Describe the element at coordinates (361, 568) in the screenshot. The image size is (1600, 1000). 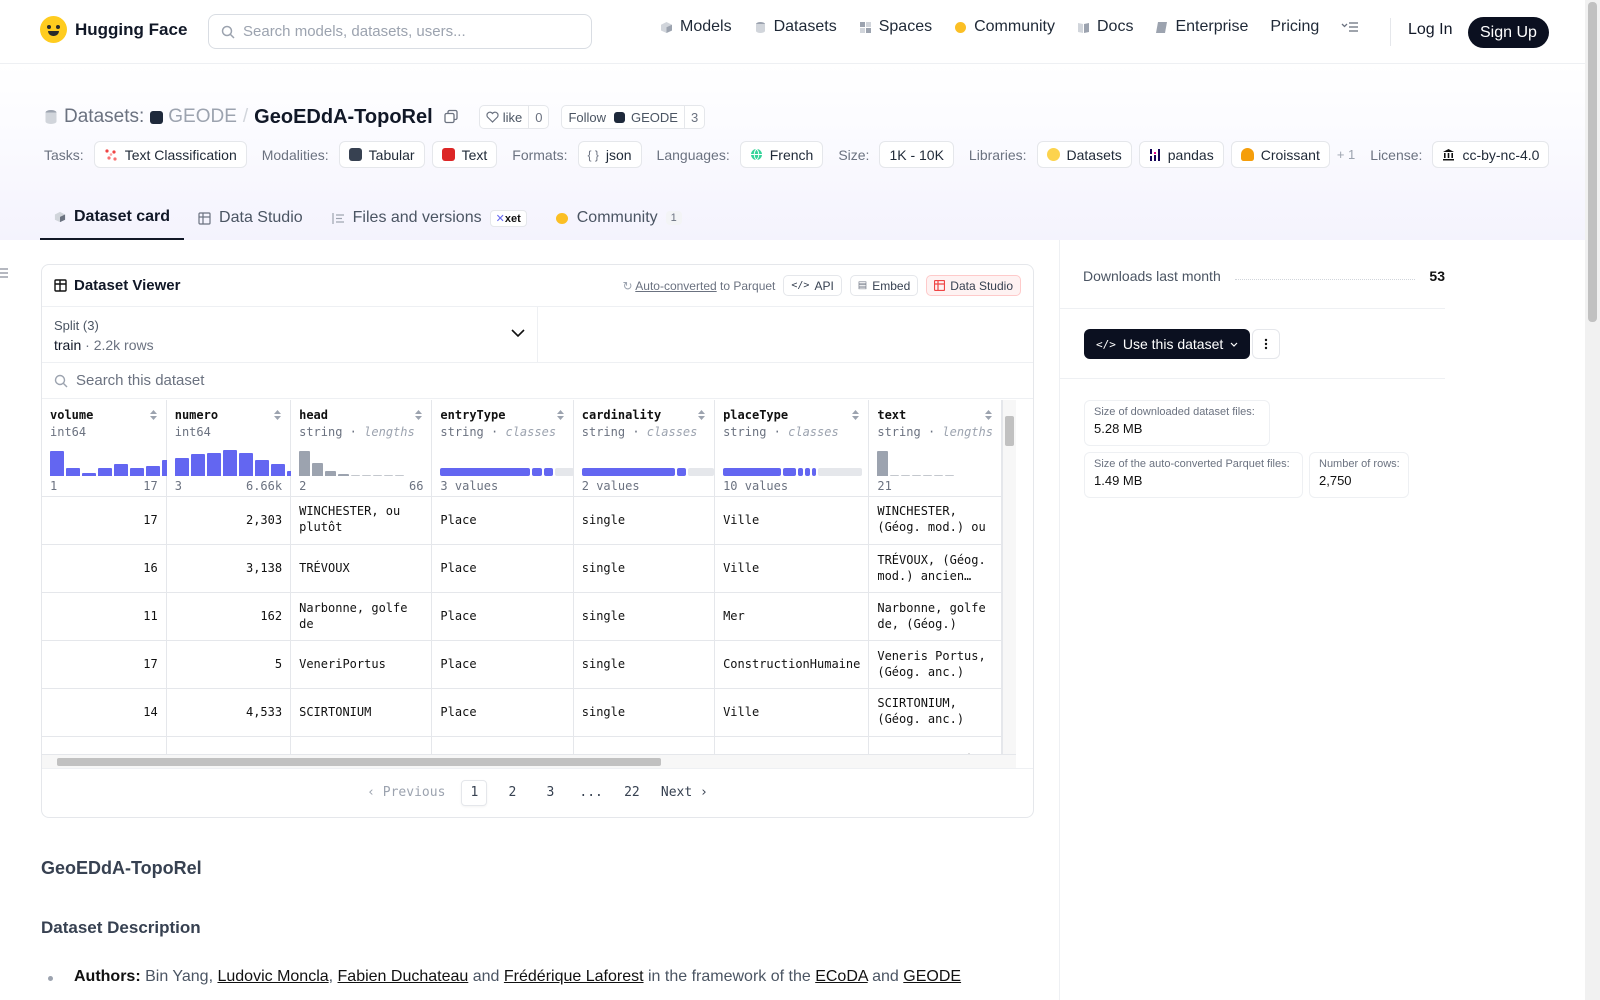
I see `cell-head: TRÉVOUX` at that location.